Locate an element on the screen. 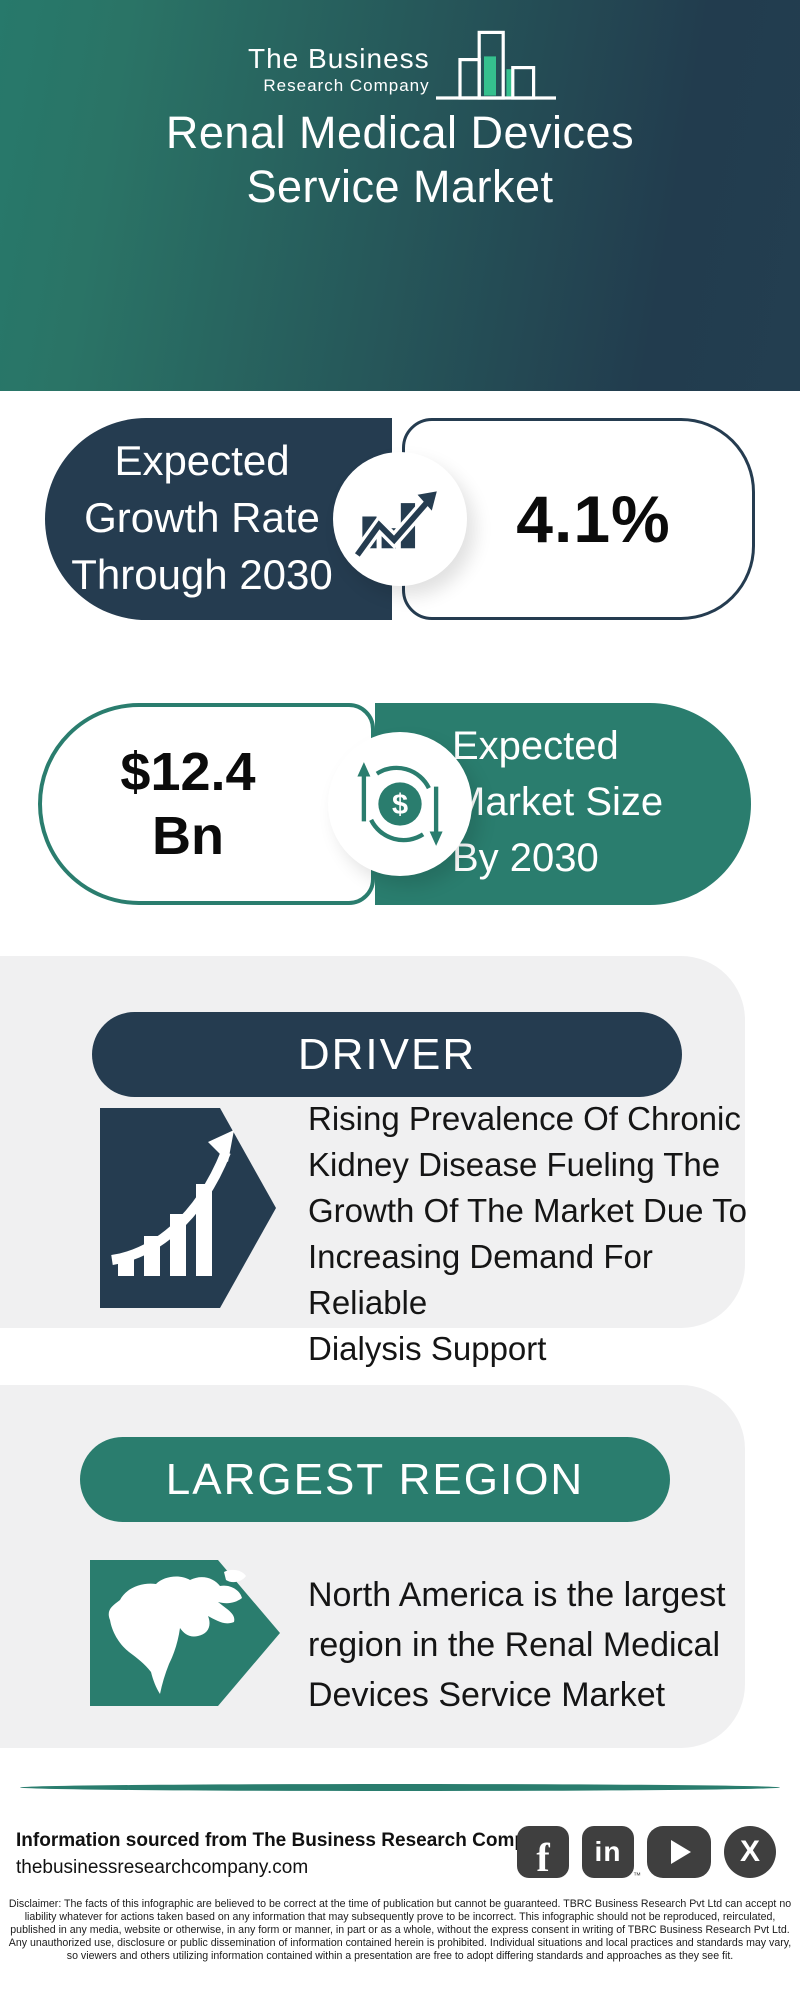 Image resolution: width=800 pixels, height=2000 pixels. money-exchange-icon: $ is located at coordinates (400, 804).